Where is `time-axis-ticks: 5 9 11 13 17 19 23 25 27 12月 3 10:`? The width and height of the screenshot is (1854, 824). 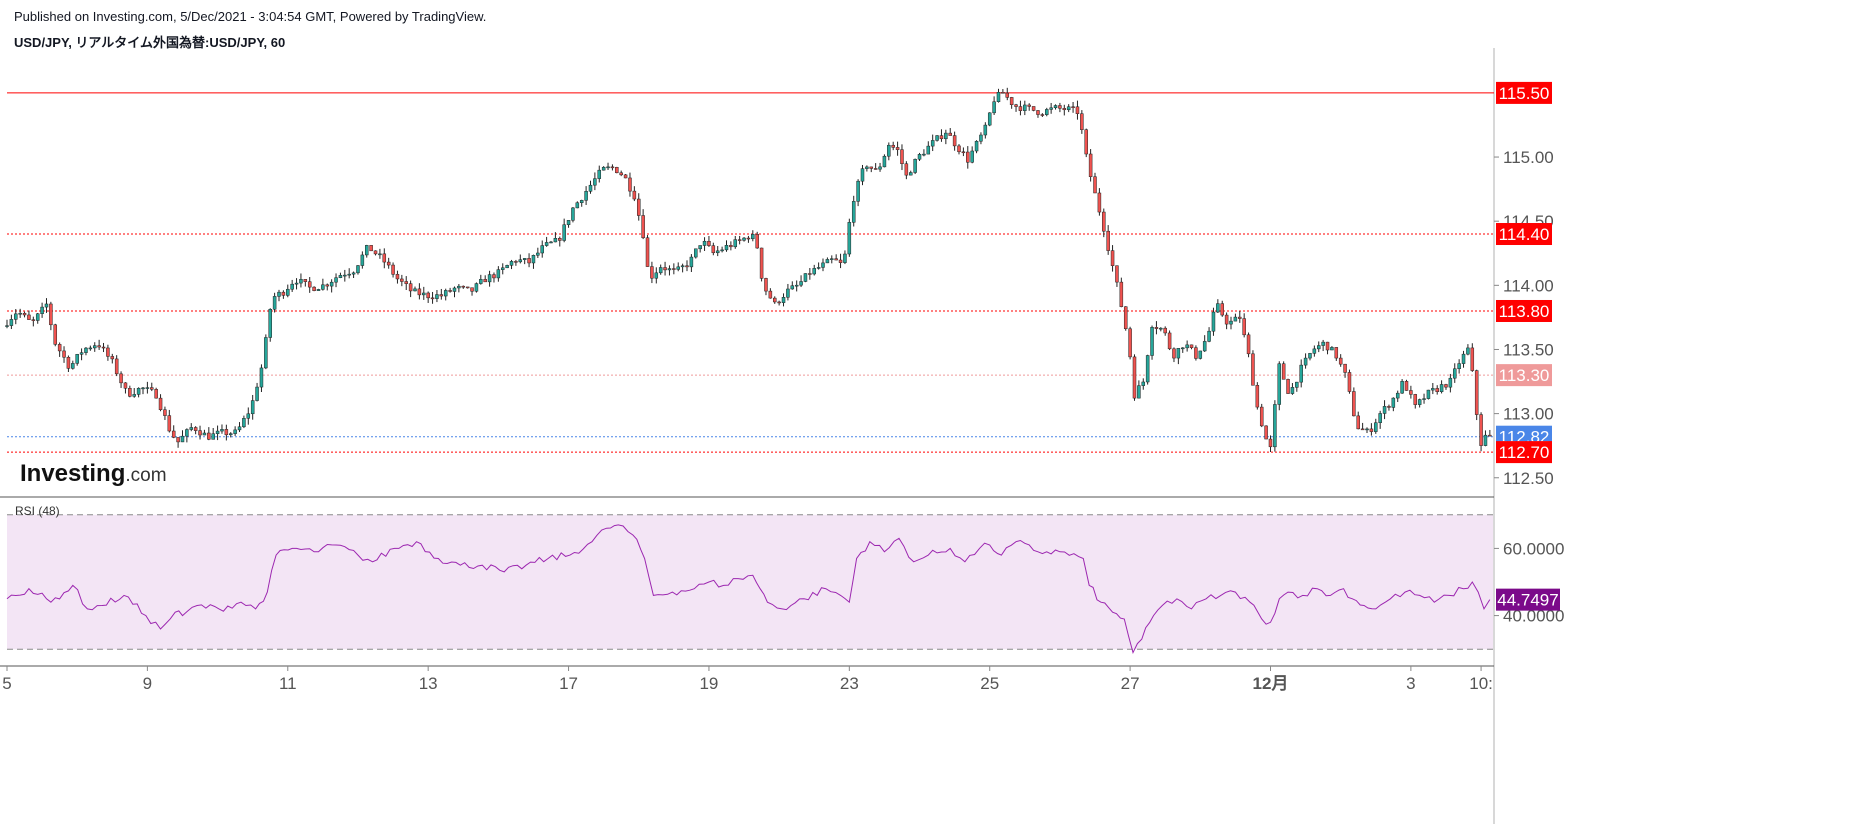
time-axis-ticks: 5 9 11 13 17 19 23 25 27 12月 3 10: is located at coordinates (747, 679).